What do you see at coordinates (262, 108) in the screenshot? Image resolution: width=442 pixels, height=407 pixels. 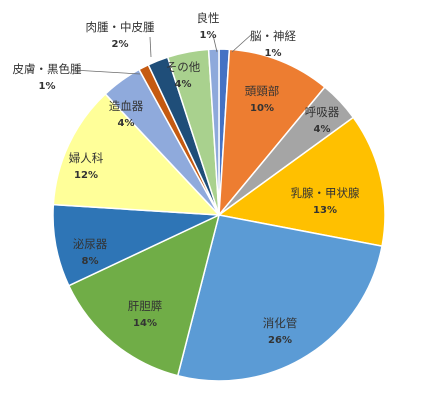 I see `slice-label-pct: 10%` at bounding box center [262, 108].